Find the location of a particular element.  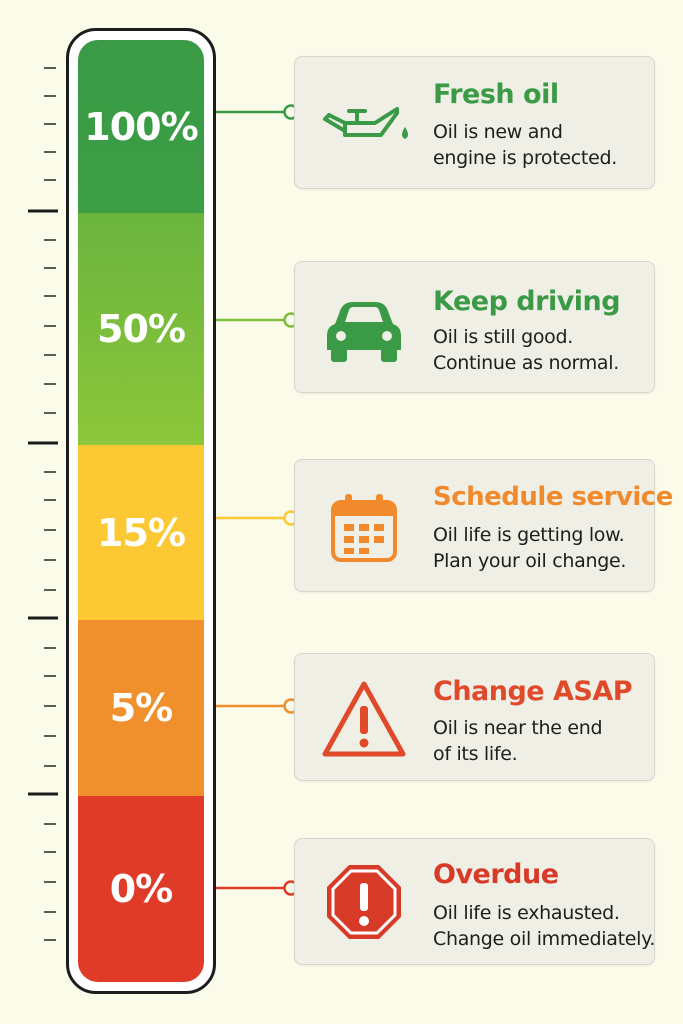

stop-octagon-icon is located at coordinates (364, 902).